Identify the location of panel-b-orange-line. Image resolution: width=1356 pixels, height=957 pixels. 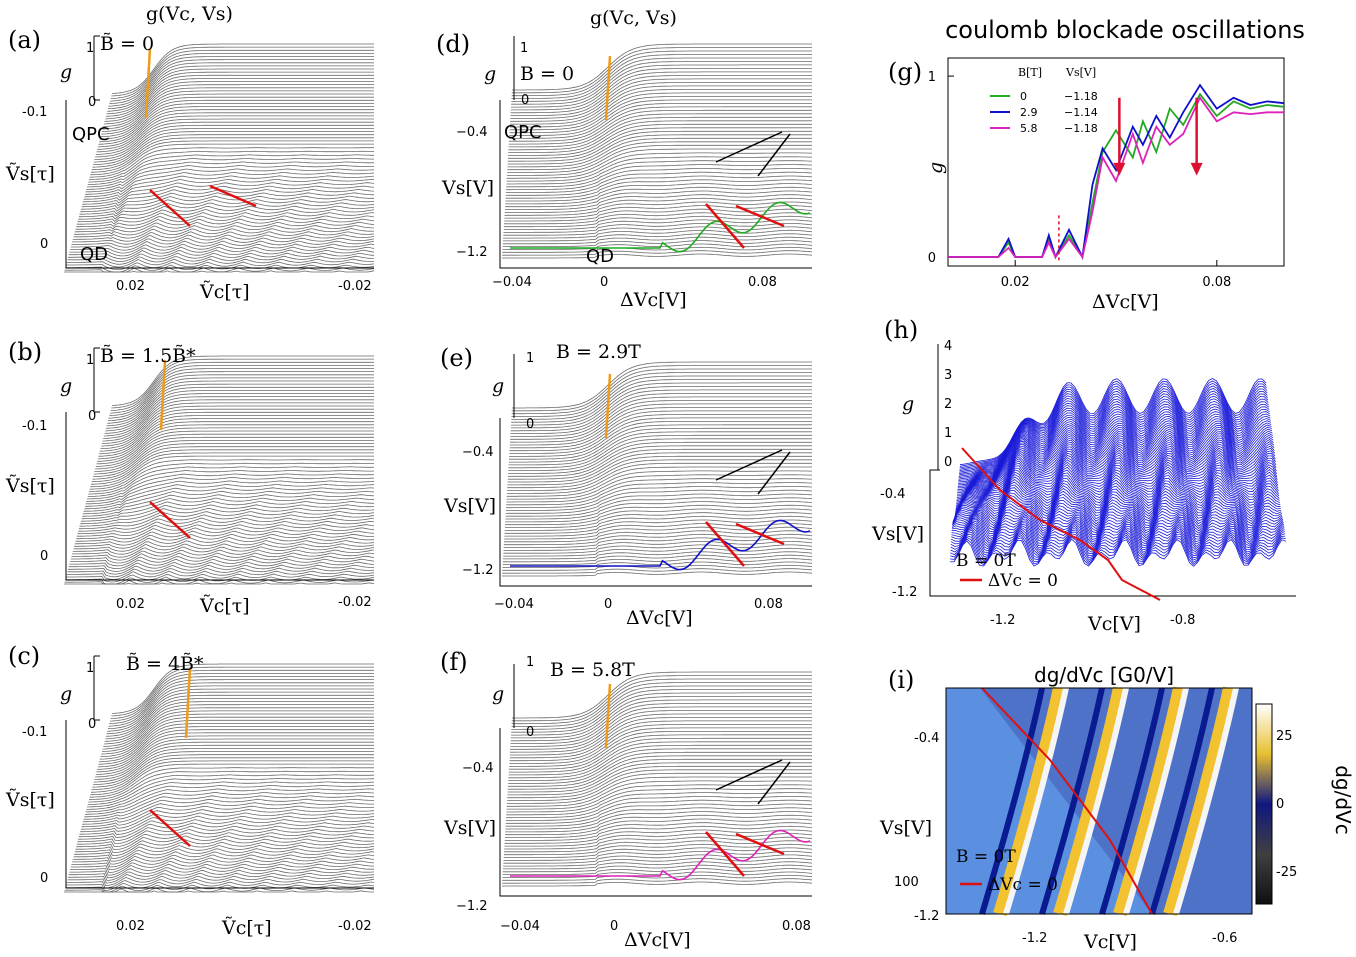
(163, 395).